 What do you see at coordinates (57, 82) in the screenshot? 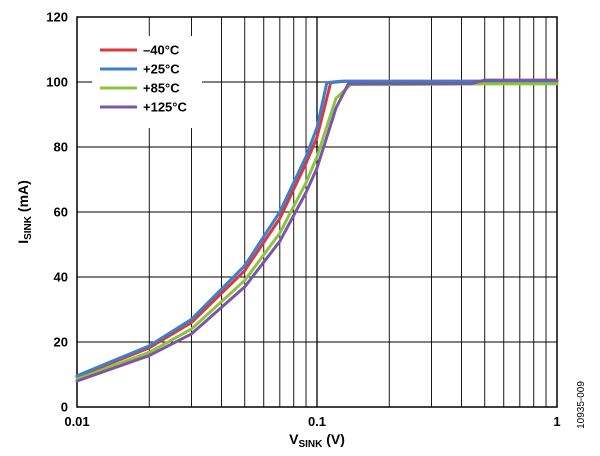
I see `y-tick-label: 100` at bounding box center [57, 82].